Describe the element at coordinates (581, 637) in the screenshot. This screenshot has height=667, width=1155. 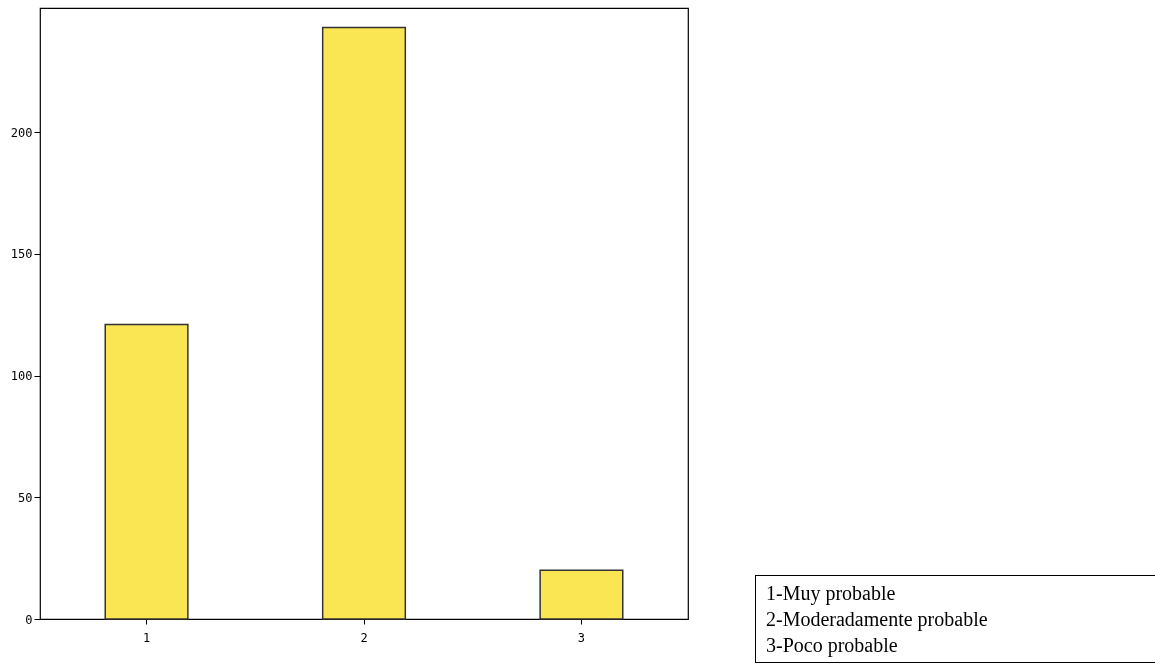
I see `x-tick-label: 3` at that location.